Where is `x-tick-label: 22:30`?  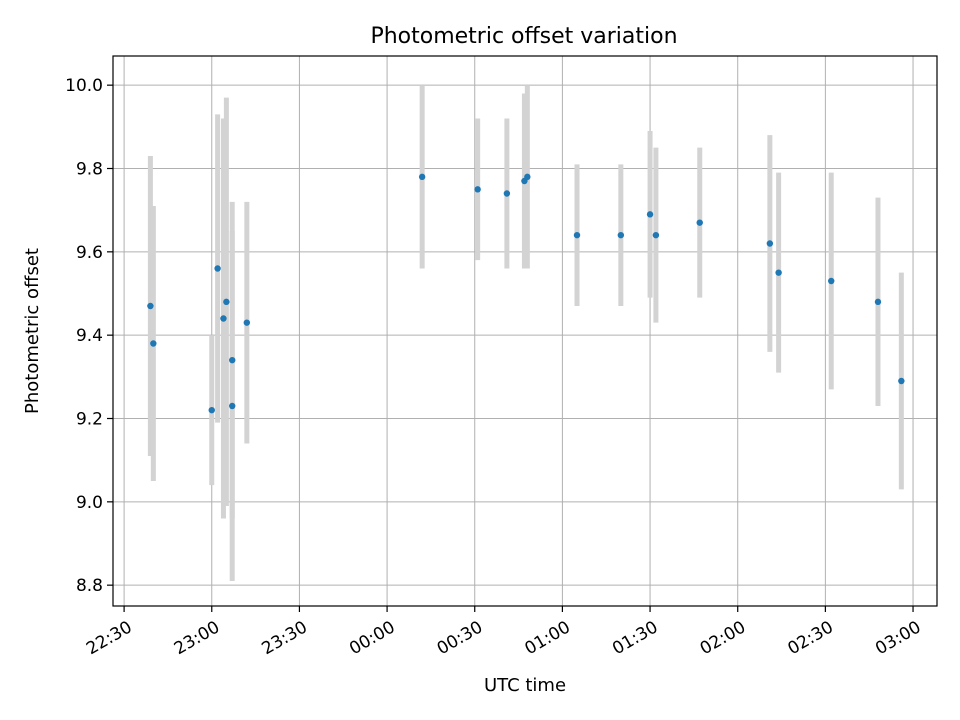
x-tick-label: 22:30 is located at coordinates (109, 638).